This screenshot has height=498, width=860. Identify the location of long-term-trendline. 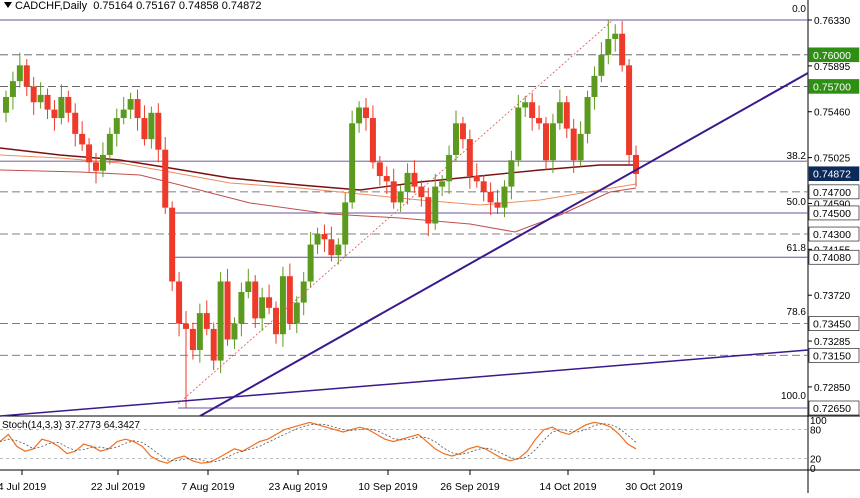
(404, 383).